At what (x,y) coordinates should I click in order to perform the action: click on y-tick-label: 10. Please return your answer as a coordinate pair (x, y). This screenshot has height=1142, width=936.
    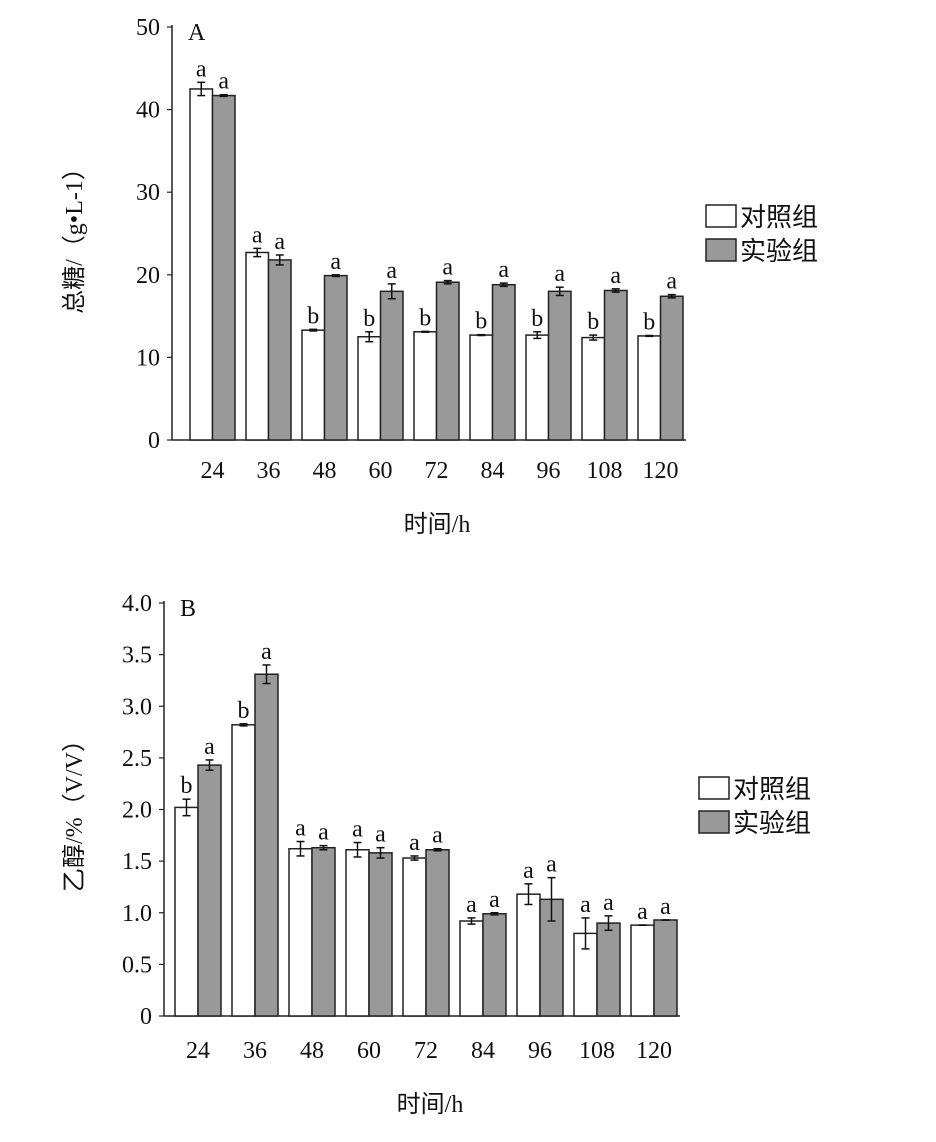
    Looking at the image, I should click on (148, 358).